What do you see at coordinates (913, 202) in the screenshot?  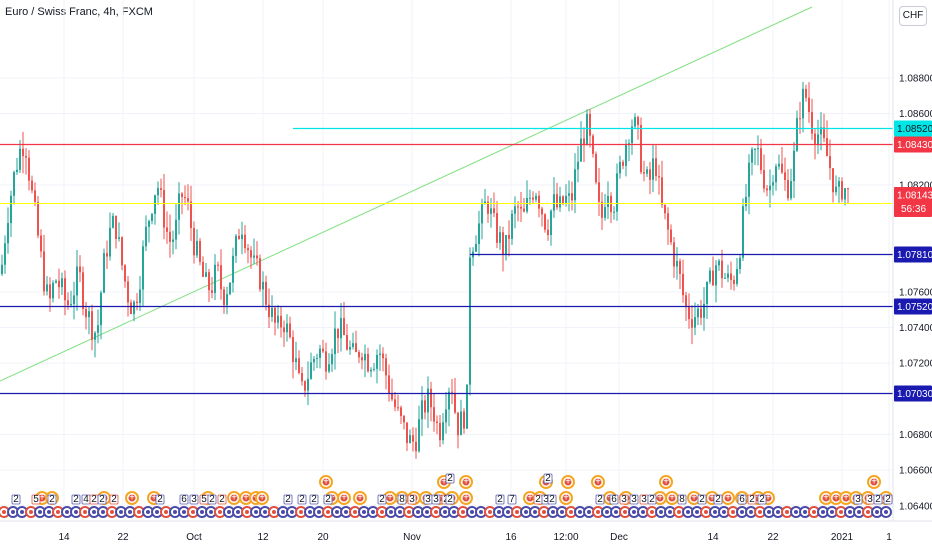 I see `last-price-tag` at bounding box center [913, 202].